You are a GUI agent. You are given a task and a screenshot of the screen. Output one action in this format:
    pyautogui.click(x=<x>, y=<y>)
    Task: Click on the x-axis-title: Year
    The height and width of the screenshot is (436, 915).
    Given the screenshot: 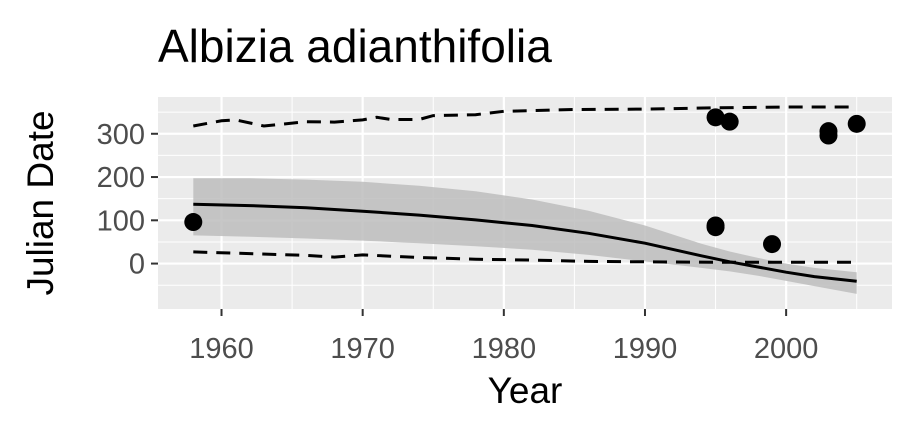 What is the action you would take?
    pyautogui.click(x=525, y=390)
    